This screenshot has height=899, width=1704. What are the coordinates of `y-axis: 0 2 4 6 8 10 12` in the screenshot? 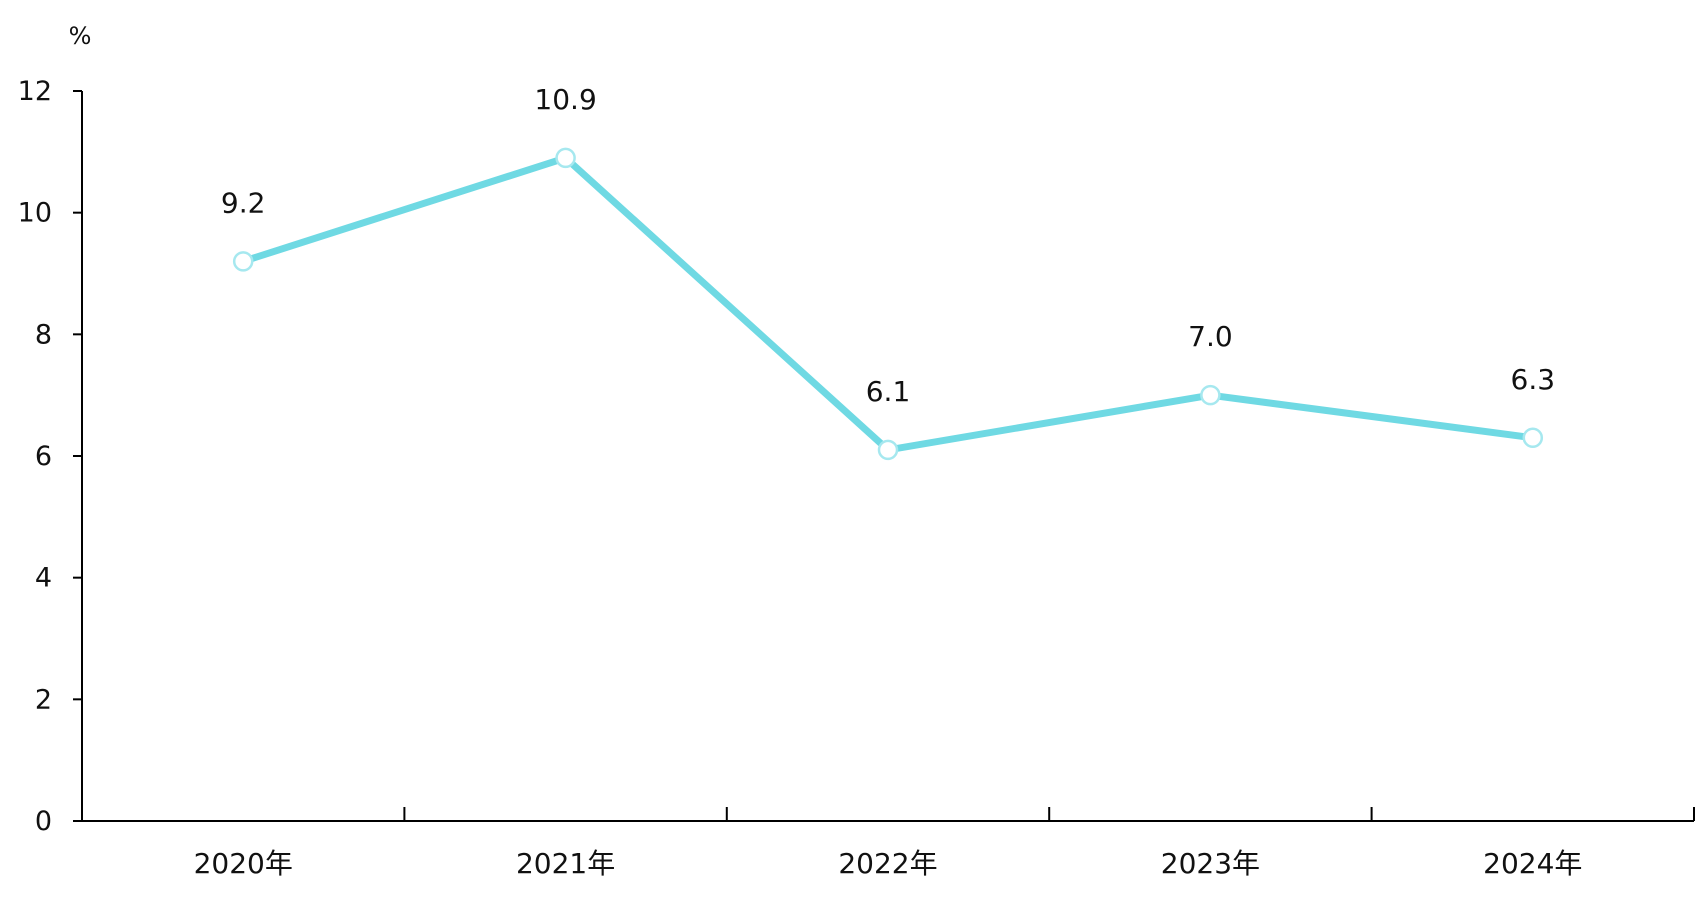 It's located at (50, 456).